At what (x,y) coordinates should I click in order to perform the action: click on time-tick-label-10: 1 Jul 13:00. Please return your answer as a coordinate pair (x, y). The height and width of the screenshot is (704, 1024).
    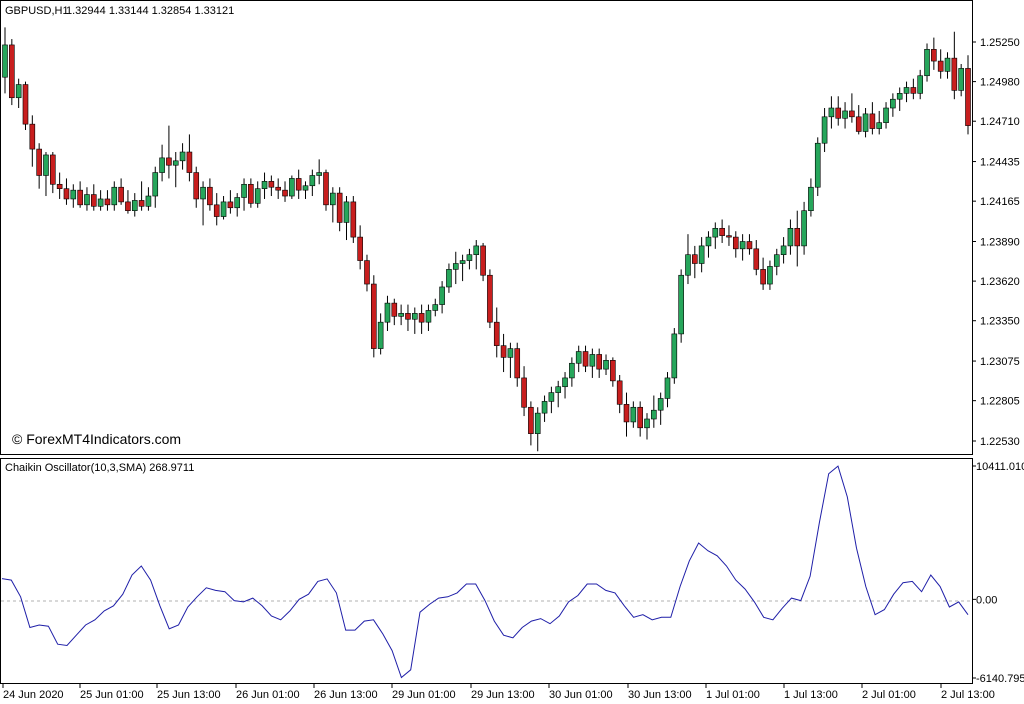
    Looking at the image, I should click on (811, 695).